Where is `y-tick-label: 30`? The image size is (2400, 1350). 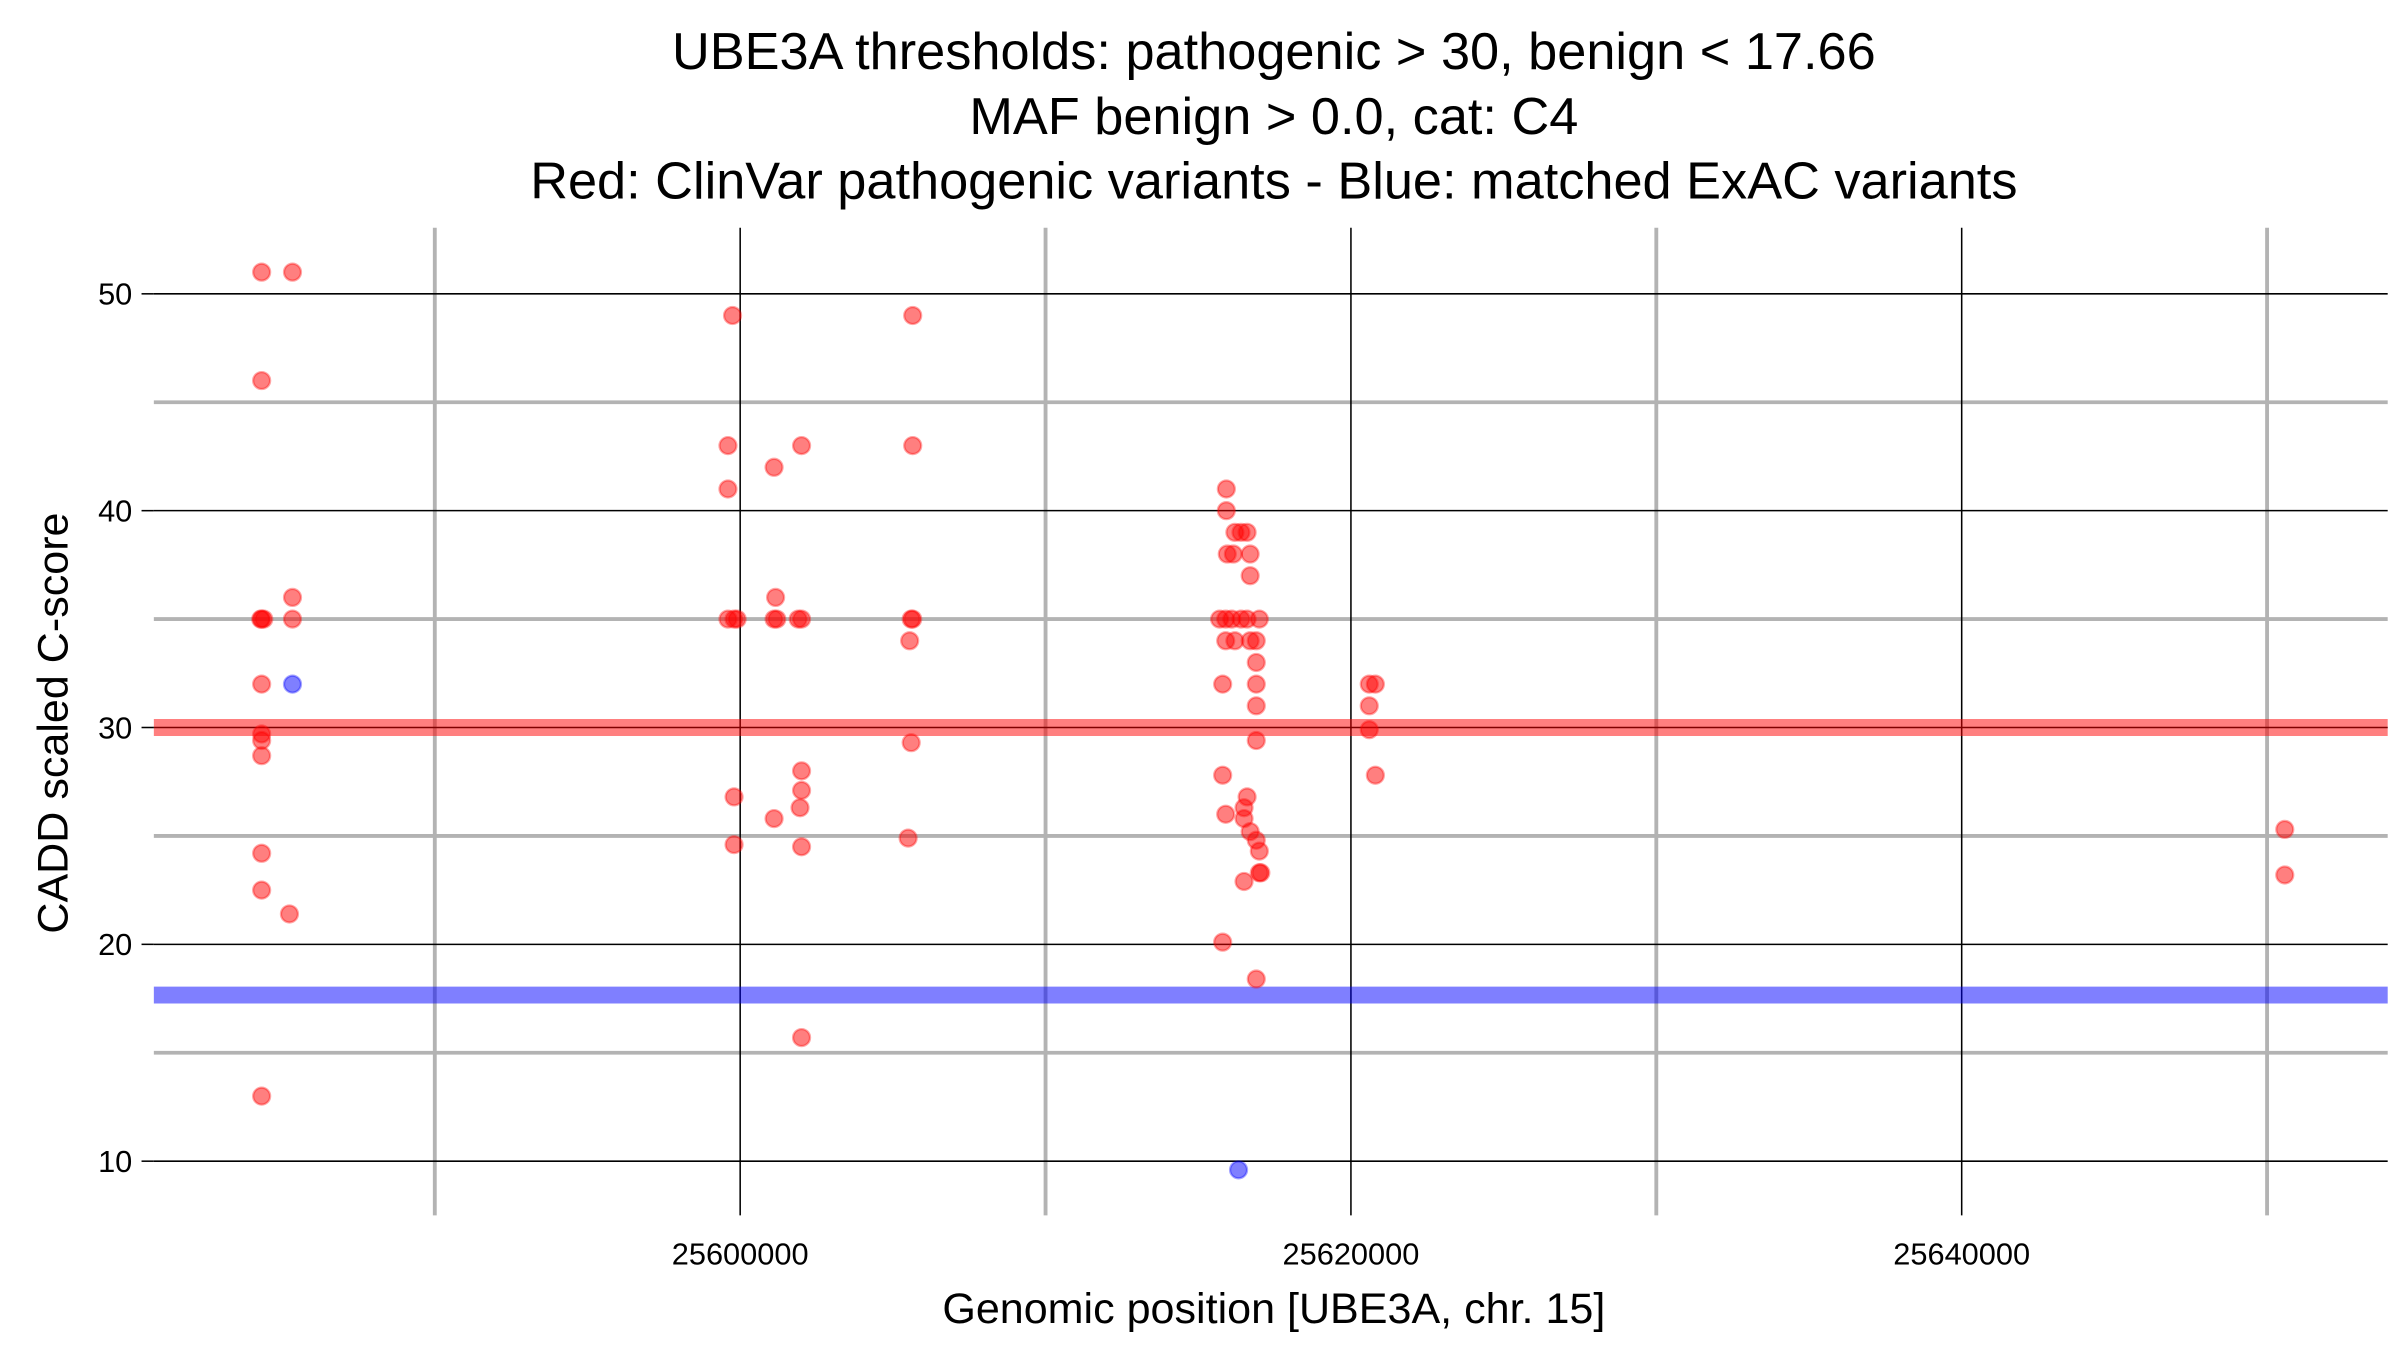 y-tick-label: 30 is located at coordinates (115, 727).